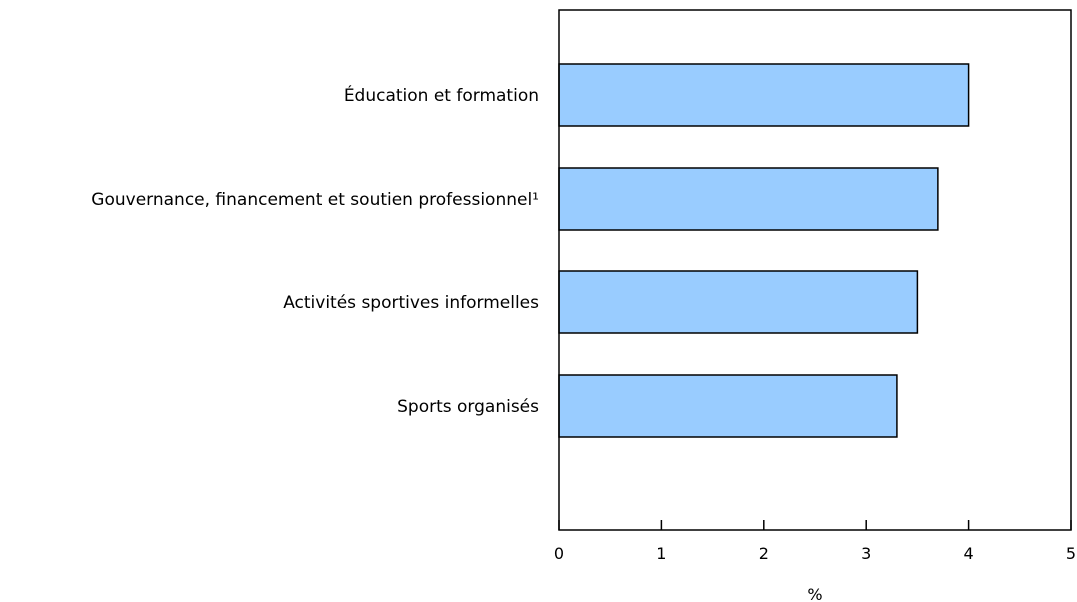 This screenshot has height=602, width=1077. What do you see at coordinates (1071, 553) in the screenshot?
I see `x-tick-label-5: 5` at bounding box center [1071, 553].